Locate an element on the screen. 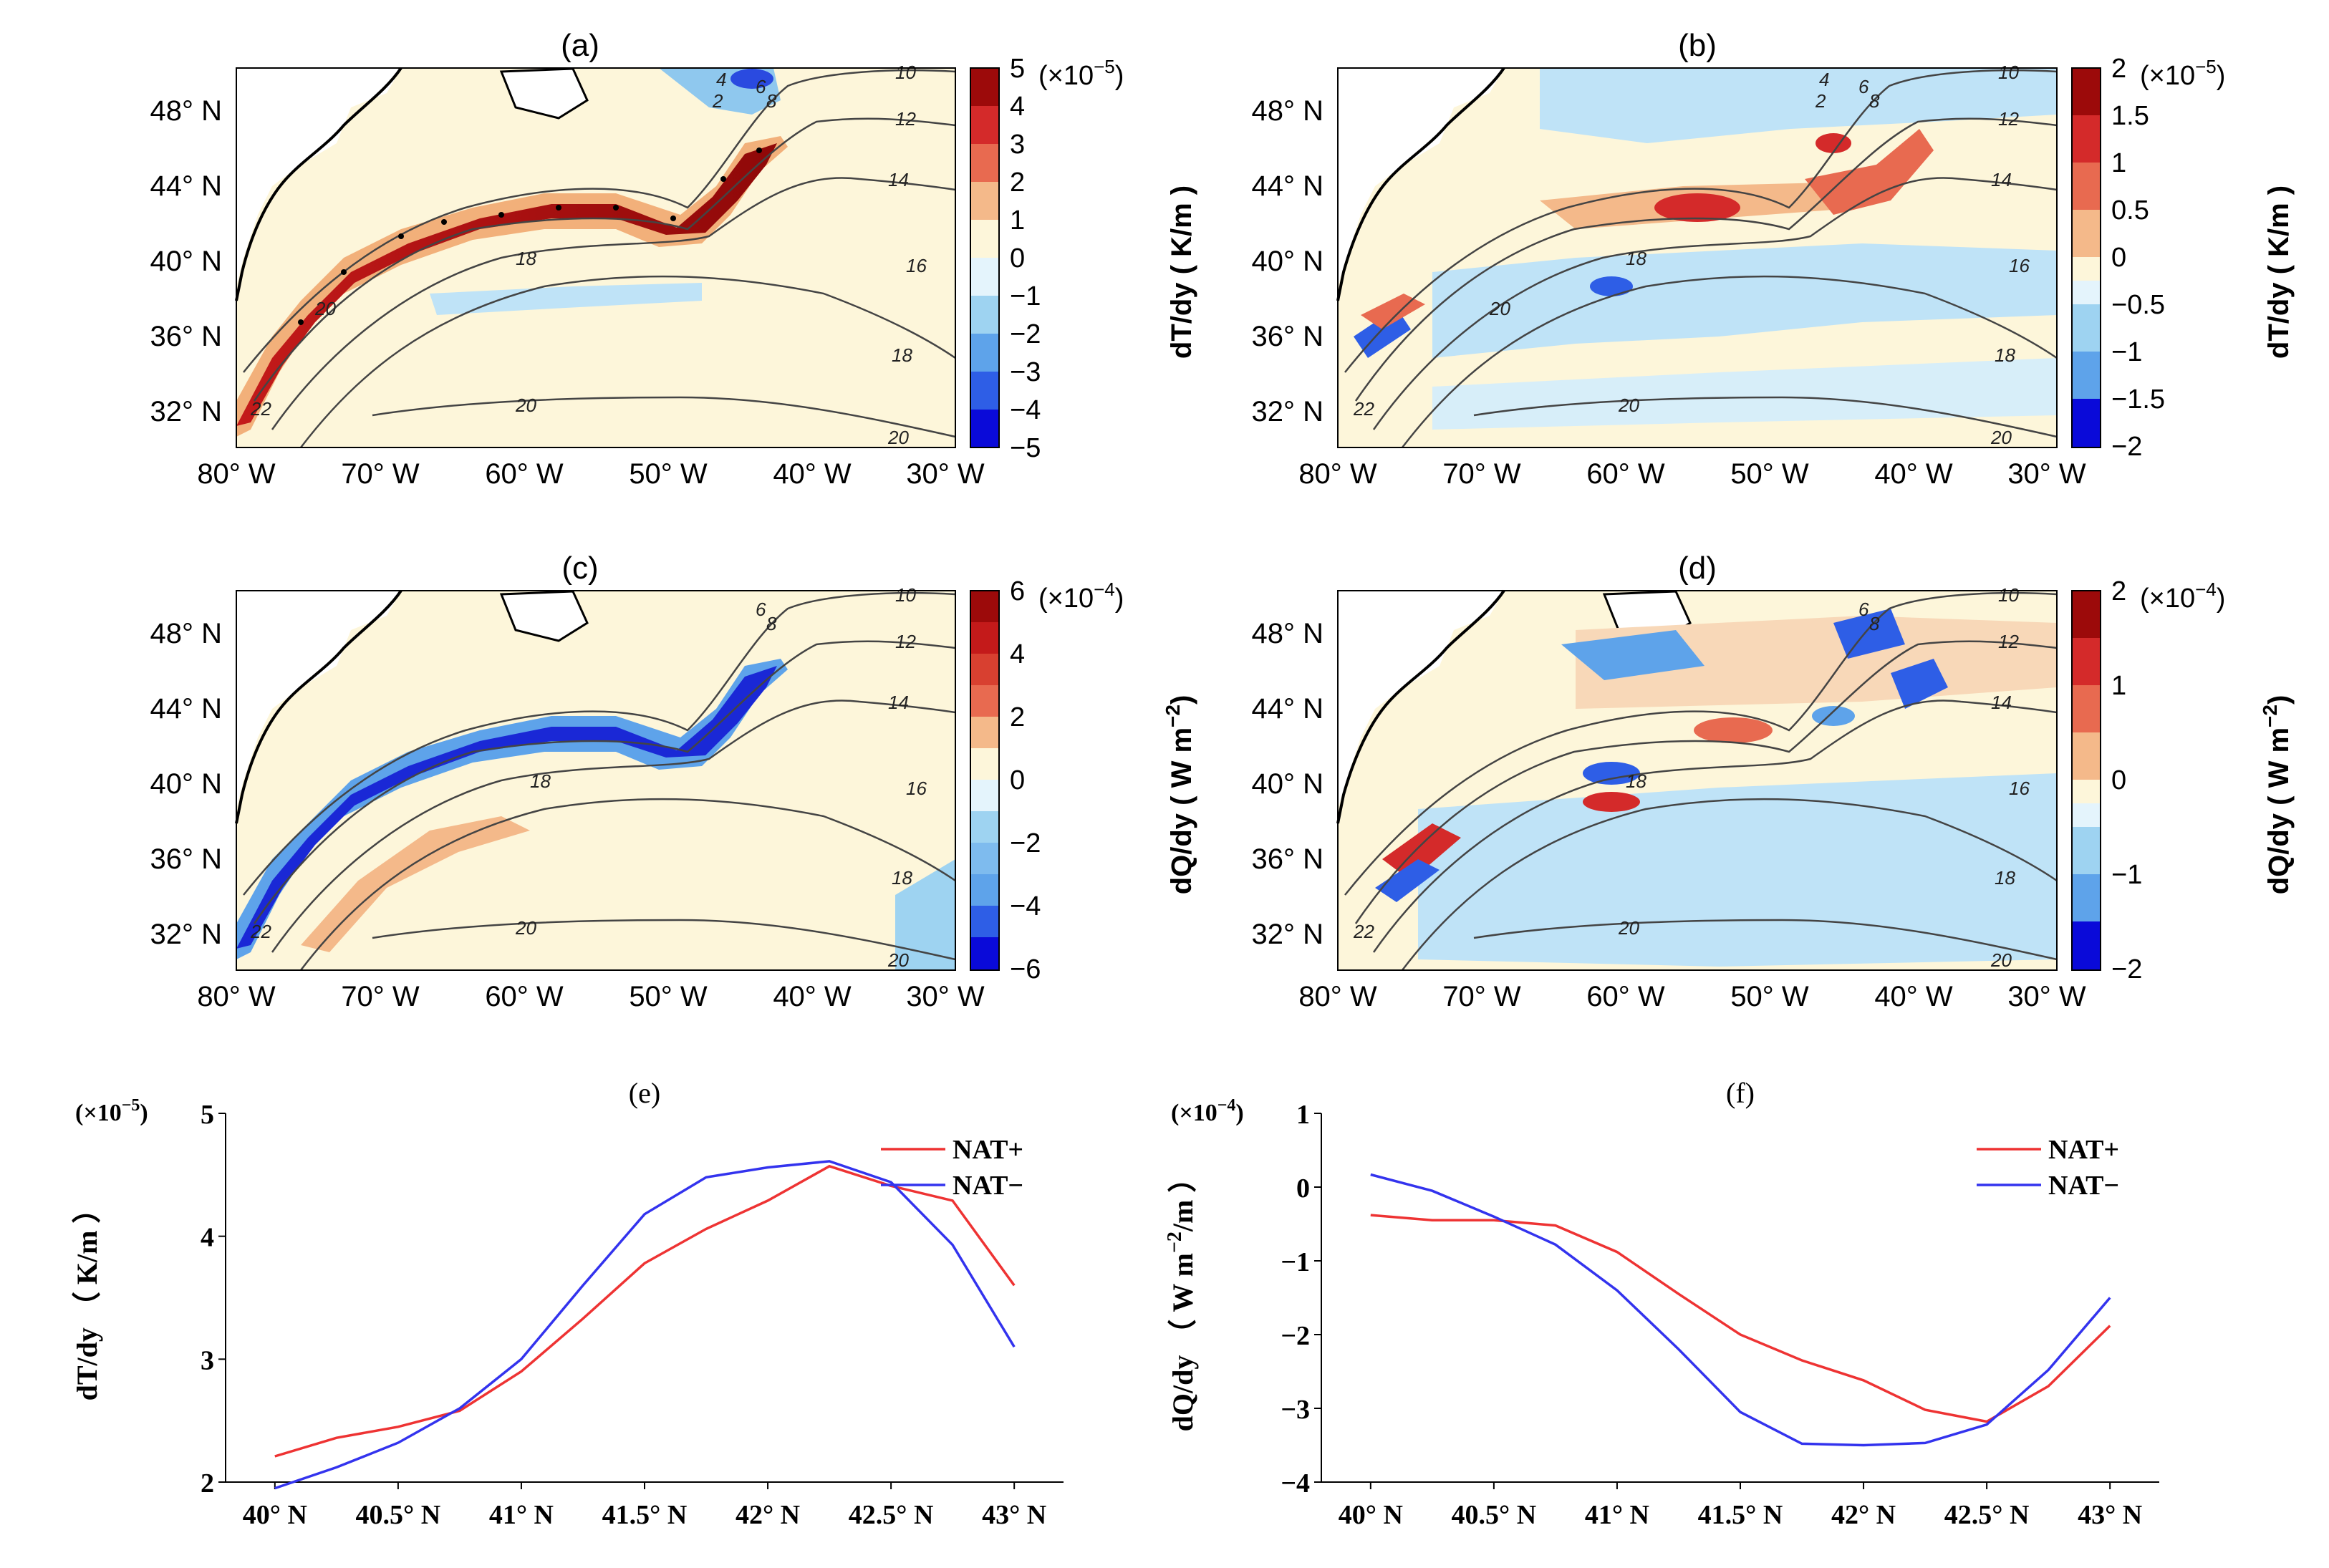 The width and height of the screenshot is (2329, 1568). colorbar-d is located at coordinates (2086, 780).